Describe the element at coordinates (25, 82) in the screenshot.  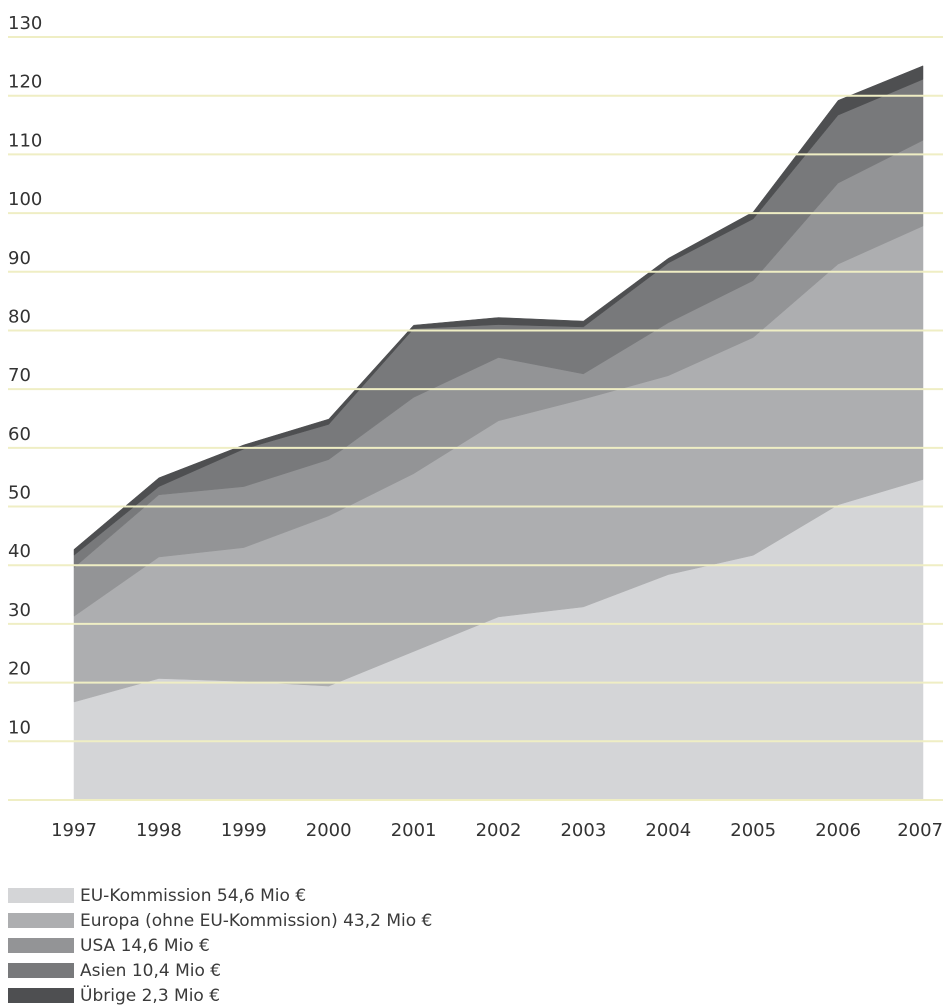
I see `y-tick-label: 120` at that location.